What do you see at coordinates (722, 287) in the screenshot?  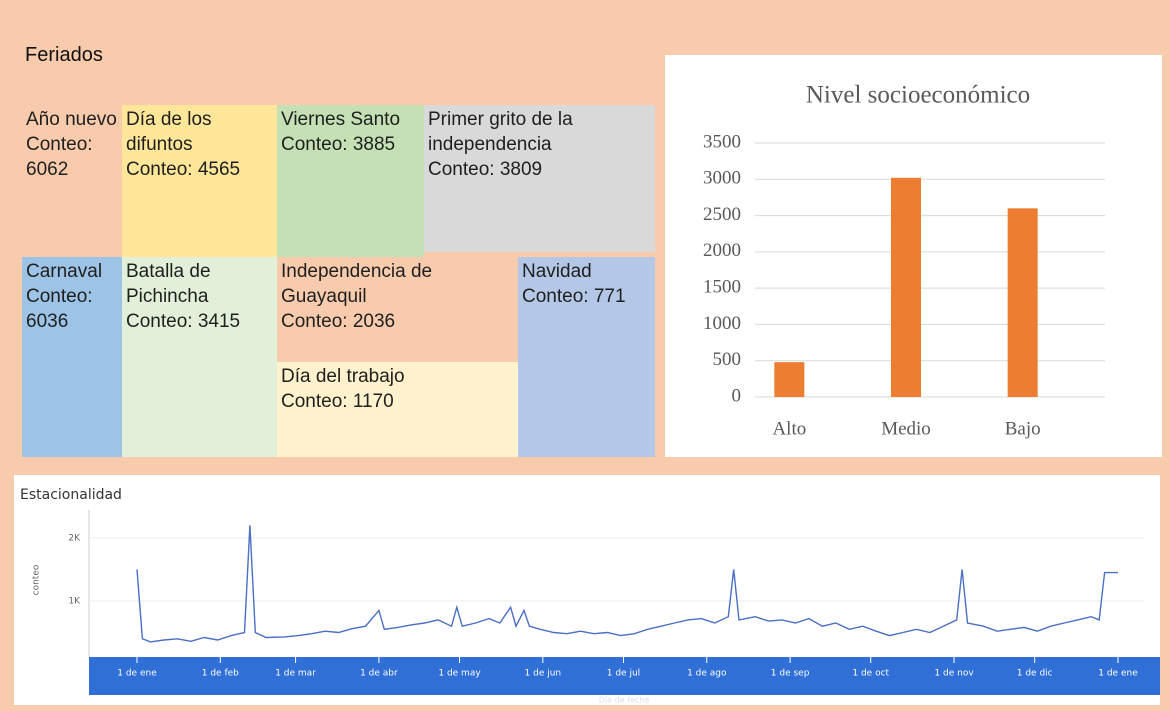 I see `y-tick-label: 1500` at bounding box center [722, 287].